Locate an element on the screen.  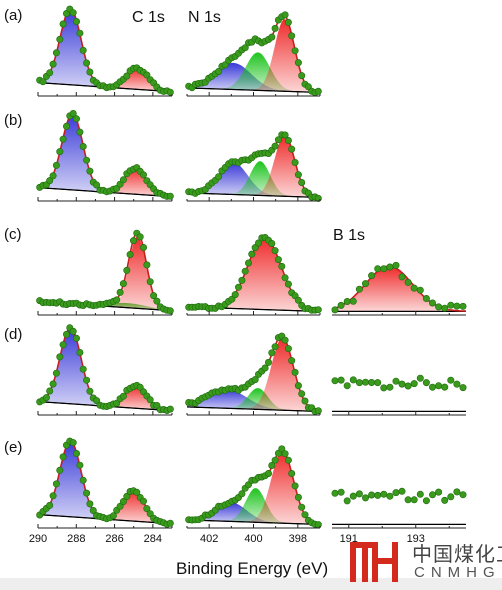
blue-component-peak is located at coordinates (105, 50).